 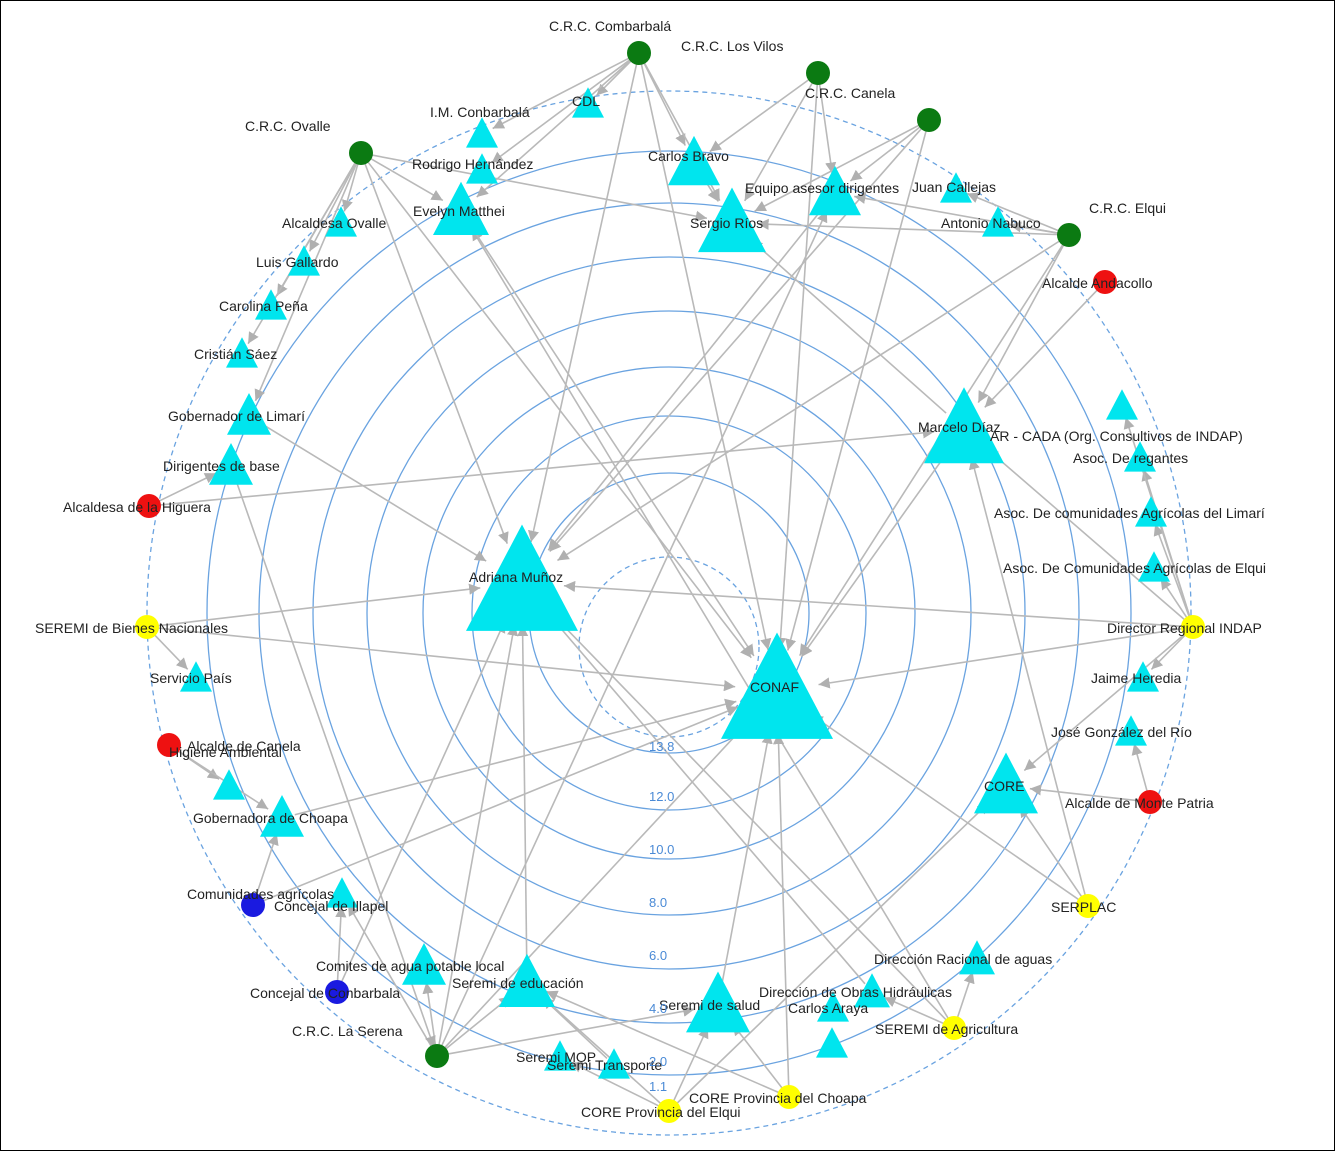 I want to click on node-antonio-nabuco, so click(x=998, y=221).